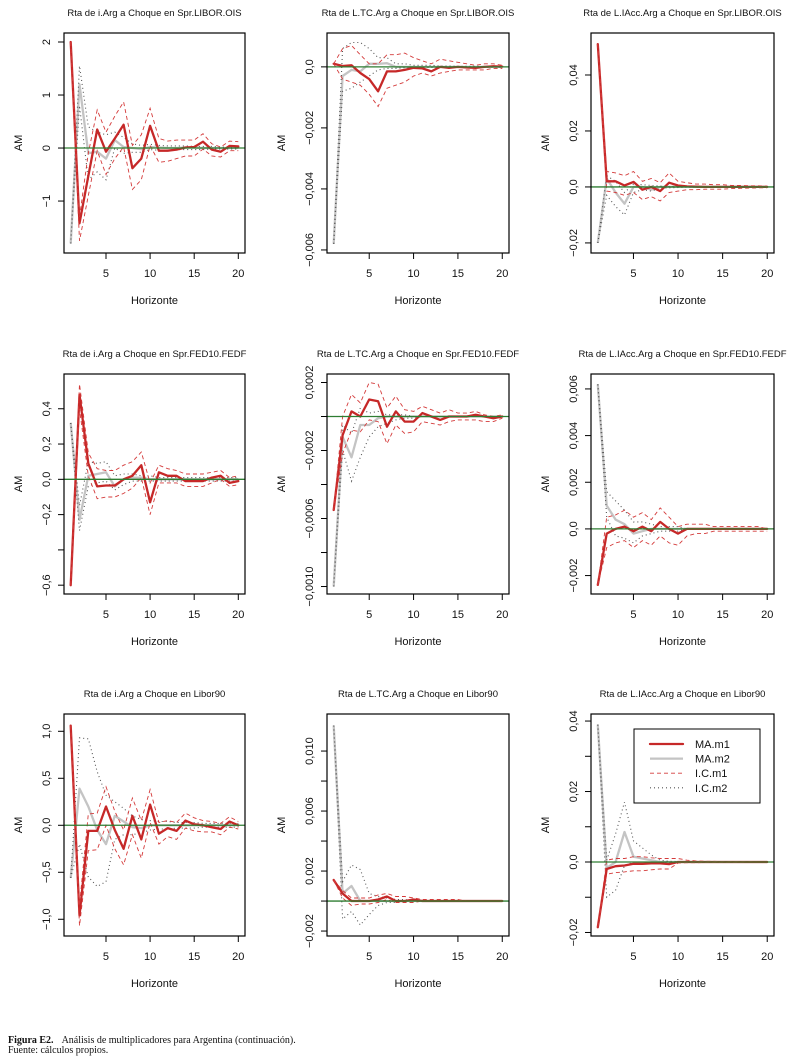  I want to click on chart-legend: MA.m1 MA.m2 I.C.m1 I.C.m2, so click(697, 766).